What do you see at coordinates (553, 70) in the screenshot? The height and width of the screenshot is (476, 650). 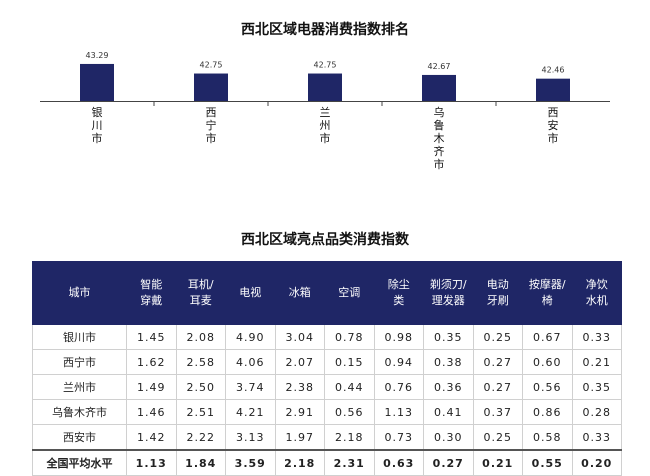 I see `bar-value-label: 42.46` at bounding box center [553, 70].